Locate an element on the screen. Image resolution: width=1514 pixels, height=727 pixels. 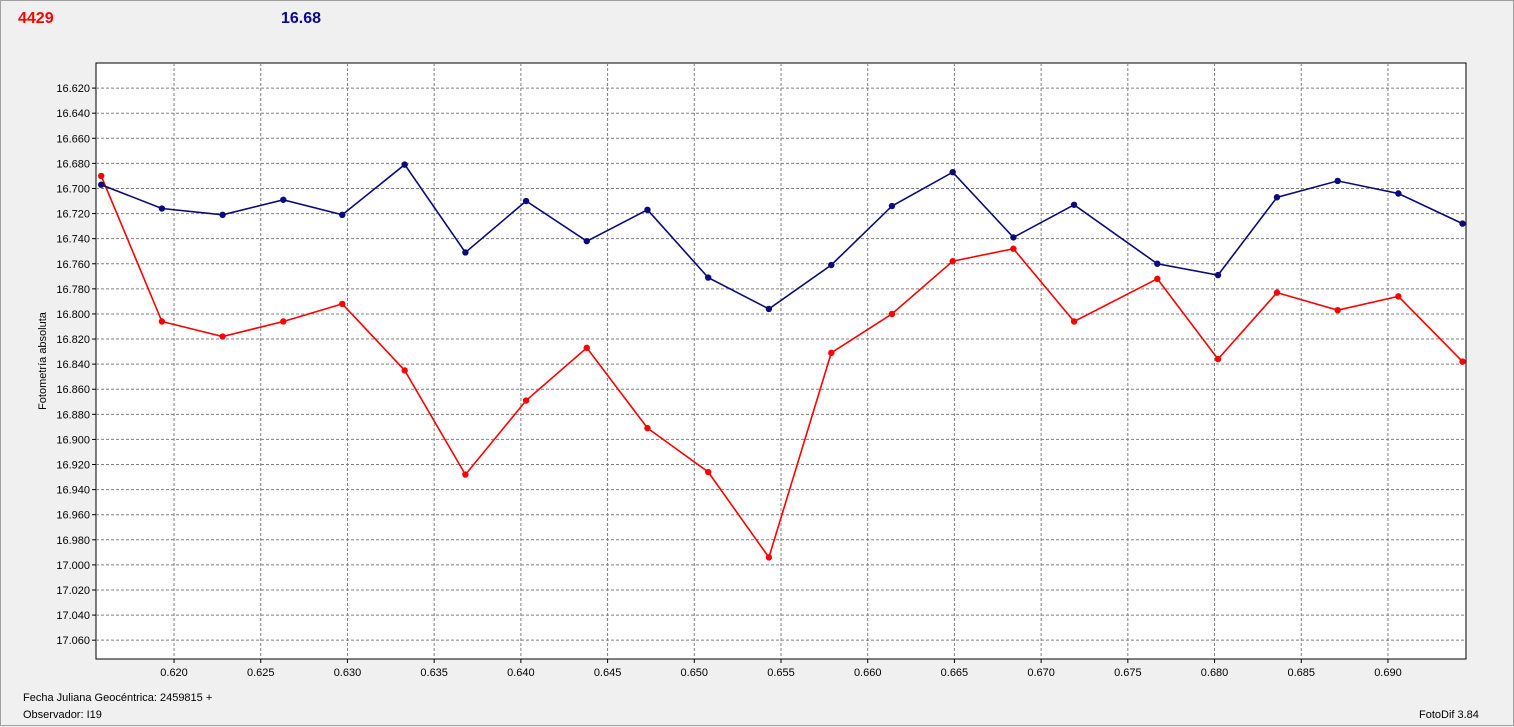
y-tick-label: 17.060 is located at coordinates (73, 641).